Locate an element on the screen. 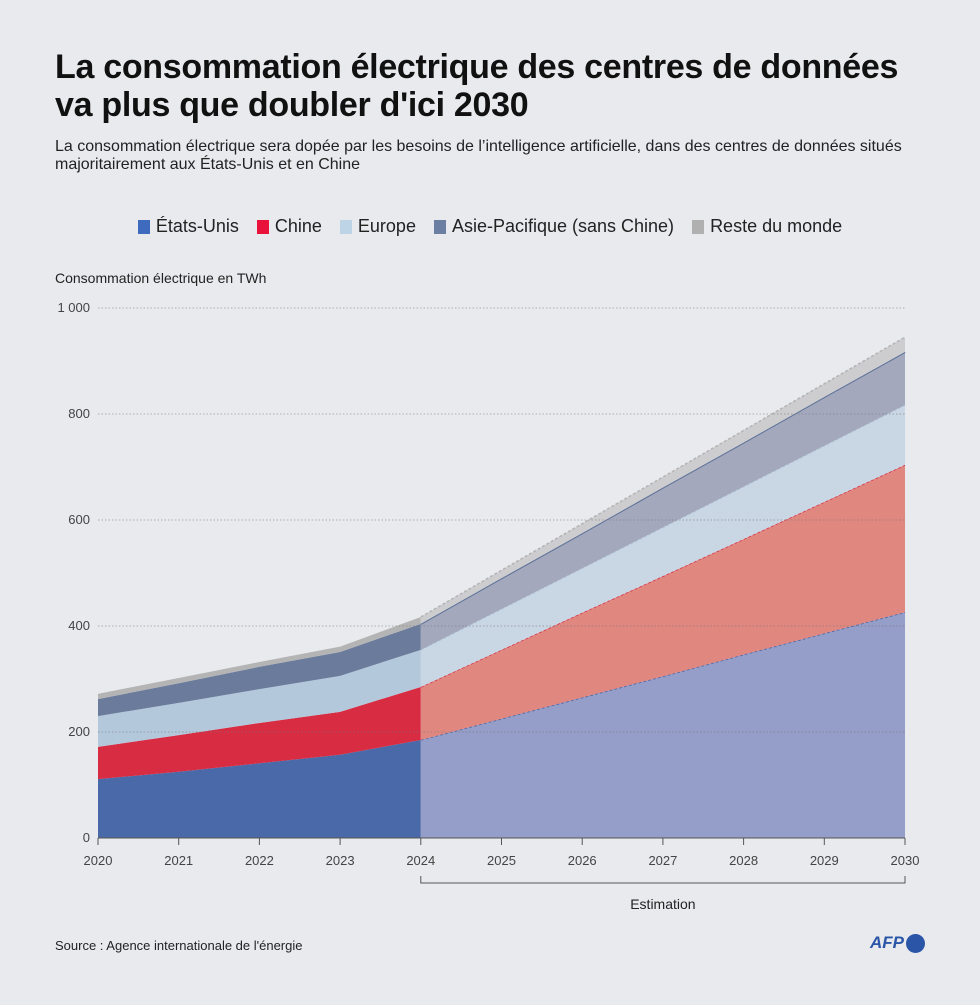  legend-item: États-Unis is located at coordinates (188, 226).